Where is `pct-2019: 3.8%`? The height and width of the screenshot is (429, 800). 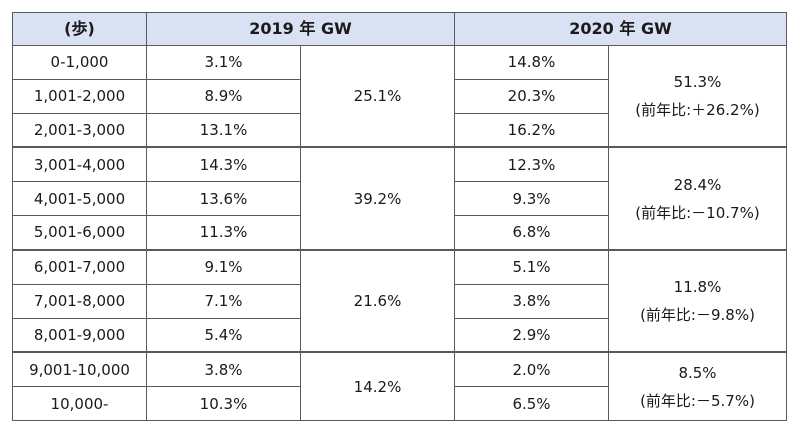 pct-2019: 3.8% is located at coordinates (223, 369).